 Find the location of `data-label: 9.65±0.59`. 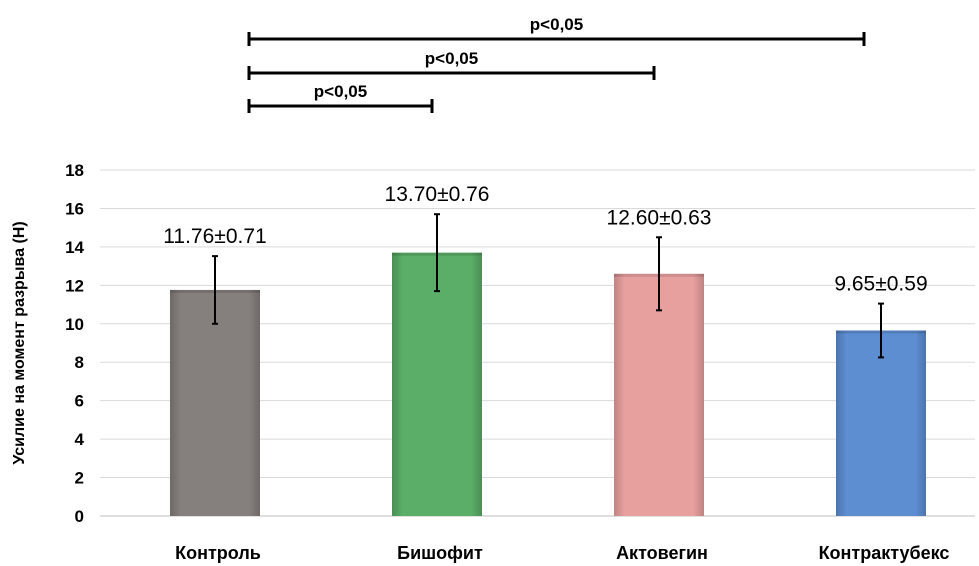

data-label: 9.65±0.59 is located at coordinates (880, 284).